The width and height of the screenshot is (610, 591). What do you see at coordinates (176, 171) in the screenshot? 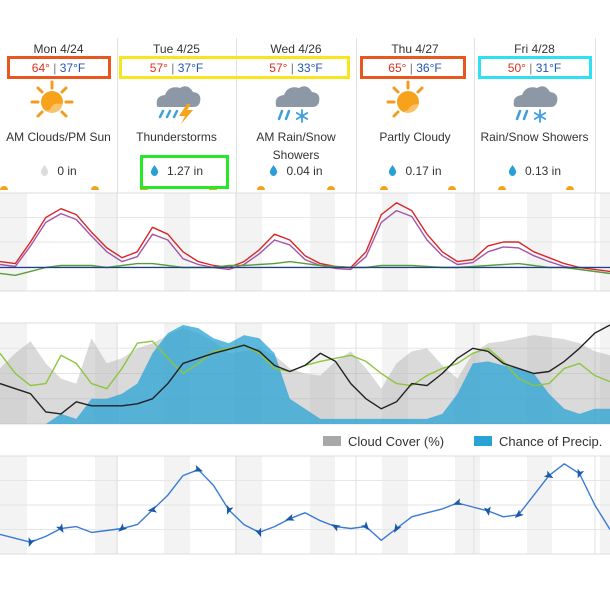
I see `precip-amount: 1.27 in` at bounding box center [176, 171].